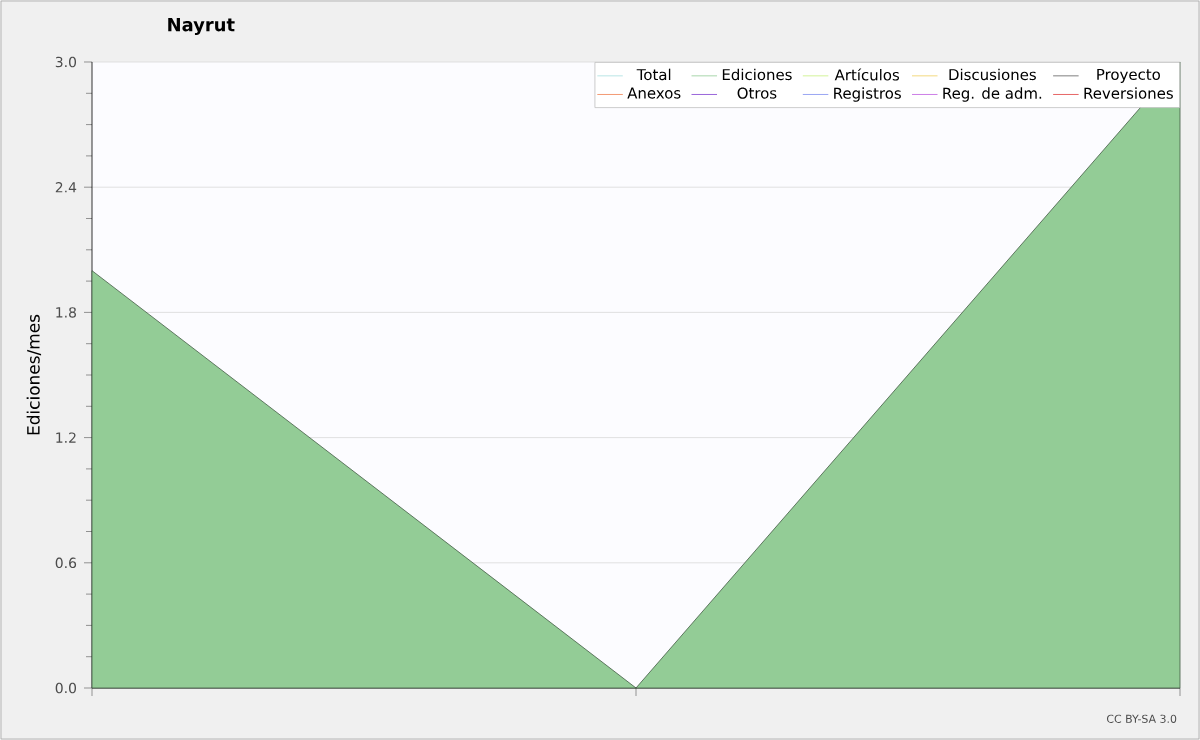  What do you see at coordinates (201, 27) in the screenshot?
I see `chart-title: Nayrut` at bounding box center [201, 27].